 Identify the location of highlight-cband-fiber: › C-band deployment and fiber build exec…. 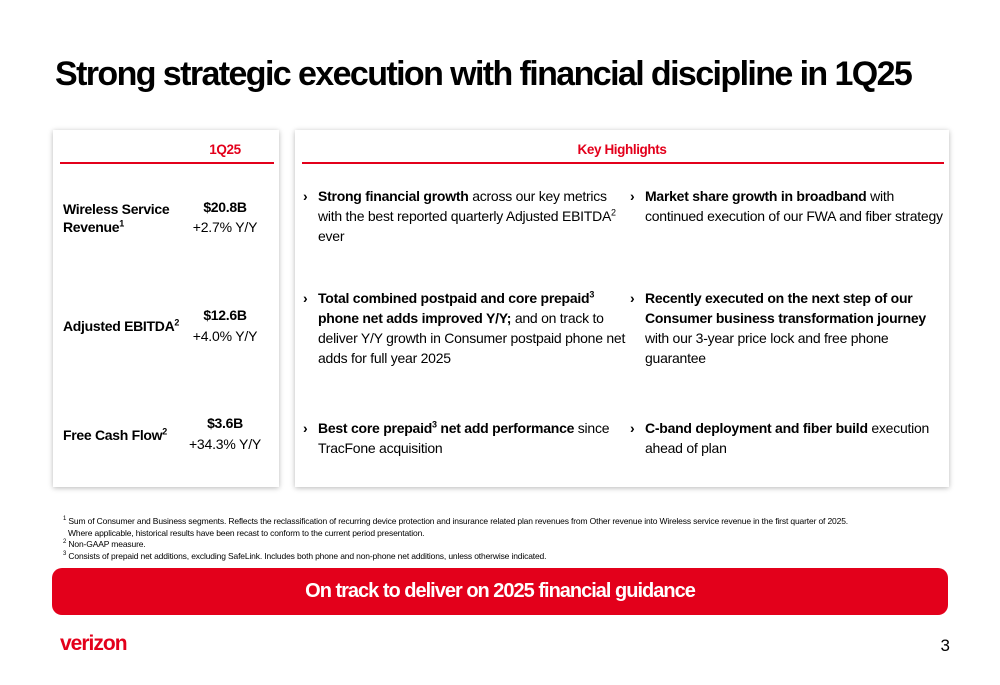
(780, 438).